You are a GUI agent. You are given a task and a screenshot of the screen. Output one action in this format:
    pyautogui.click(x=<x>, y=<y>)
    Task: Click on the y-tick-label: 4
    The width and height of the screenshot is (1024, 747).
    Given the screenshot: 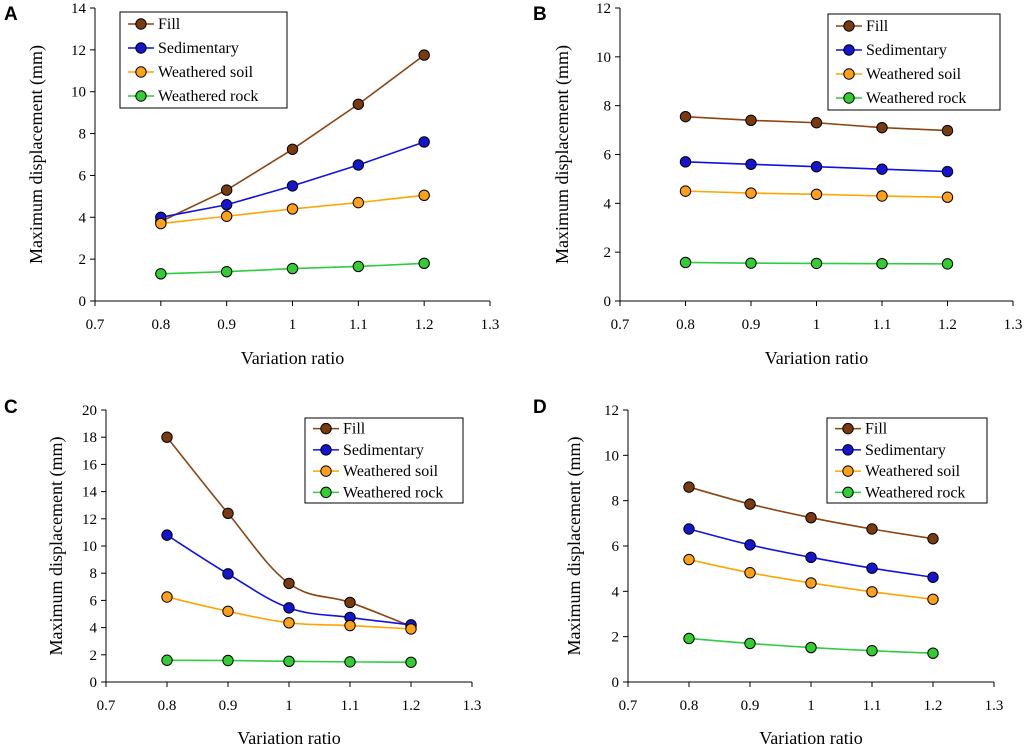 What is the action you would take?
    pyautogui.click(x=94, y=629)
    